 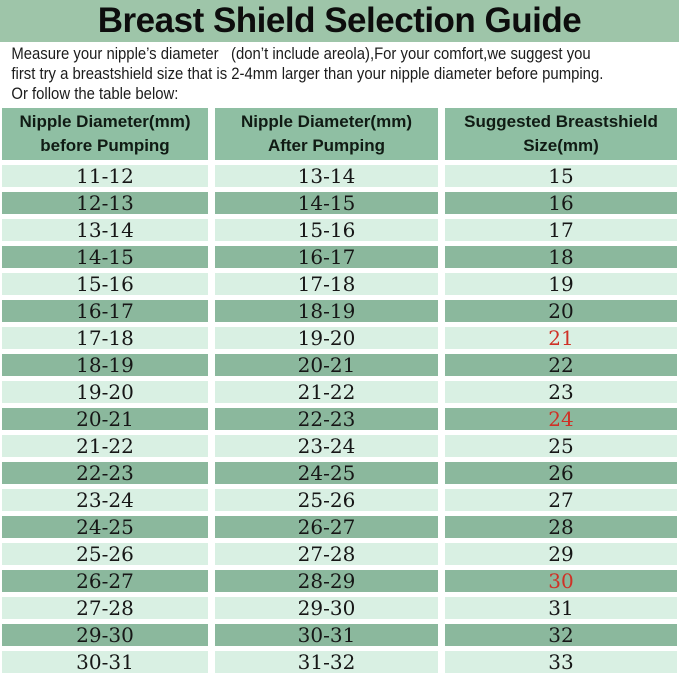 What do you see at coordinates (326, 419) in the screenshot?
I see `cell-after-pumping: 22-23` at bounding box center [326, 419].